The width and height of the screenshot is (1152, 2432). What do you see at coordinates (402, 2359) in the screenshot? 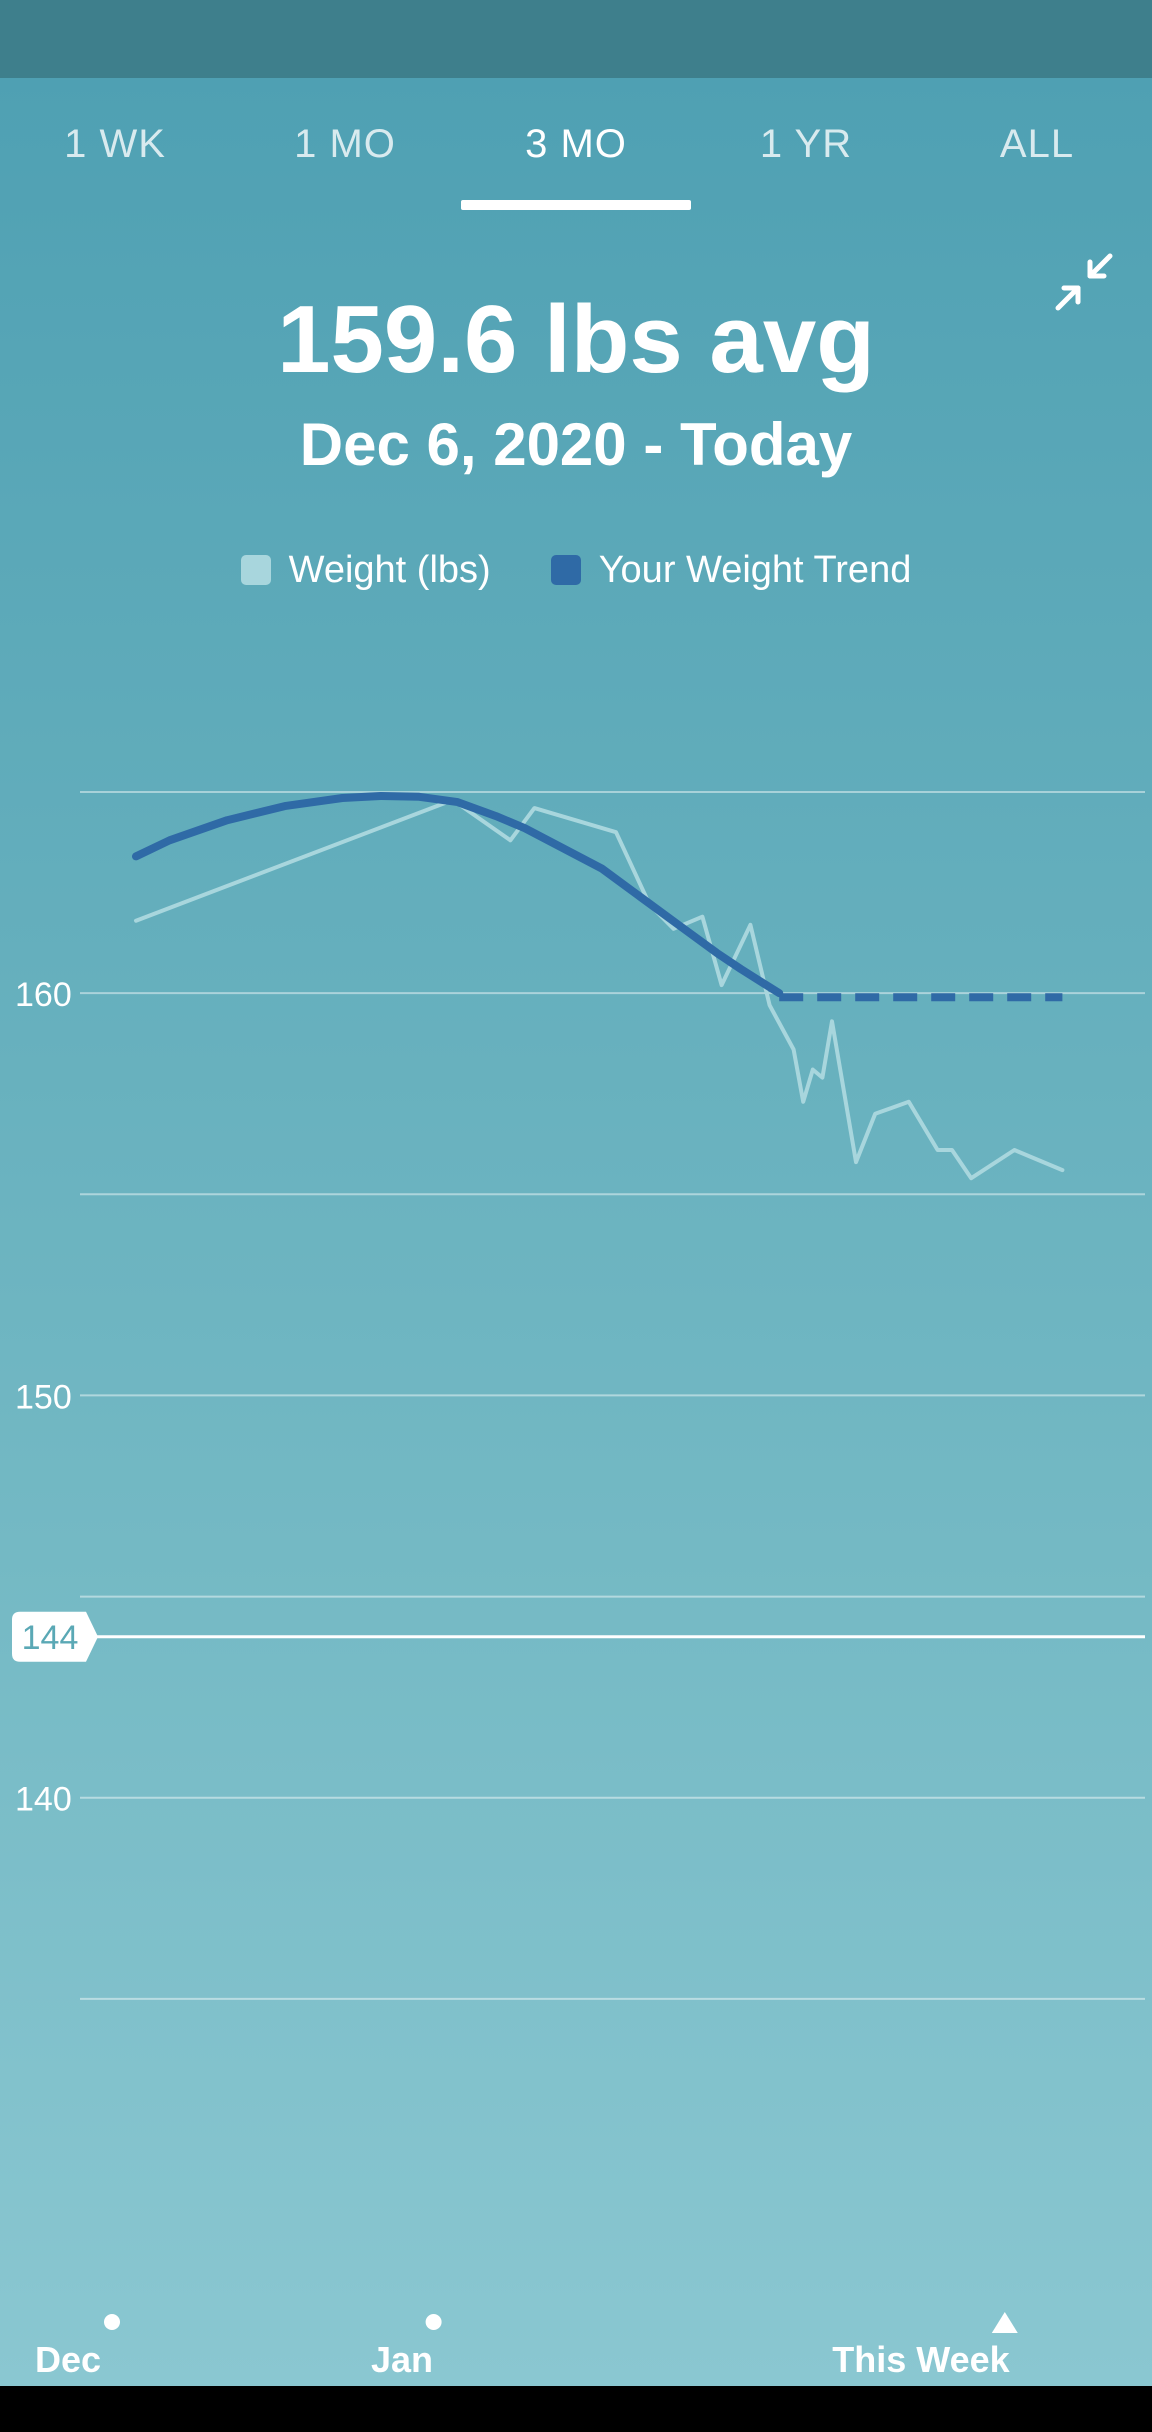
I see `x-label-jan: Jan` at bounding box center [402, 2359].